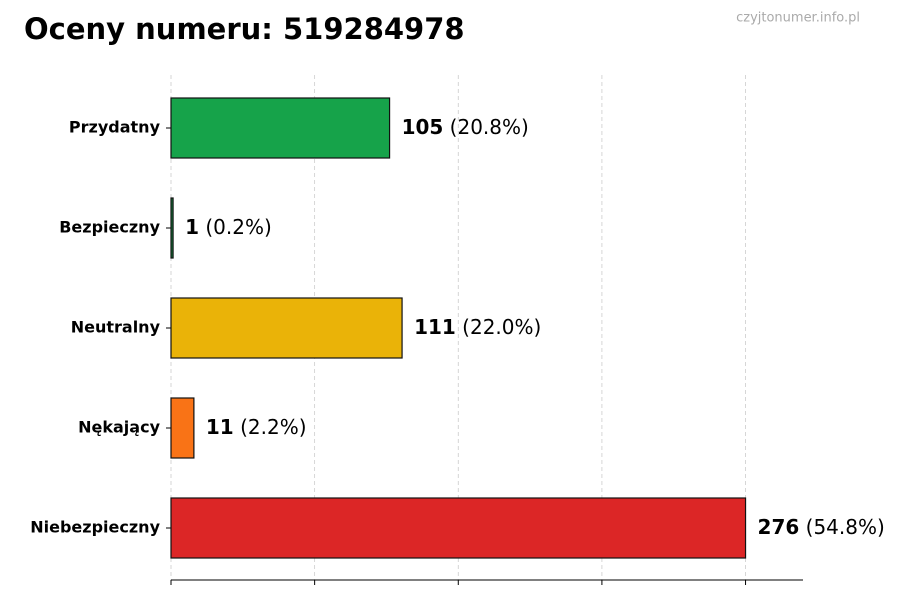 This screenshot has width=900, height=600. I want to click on value-label: 11, so click(220, 427).